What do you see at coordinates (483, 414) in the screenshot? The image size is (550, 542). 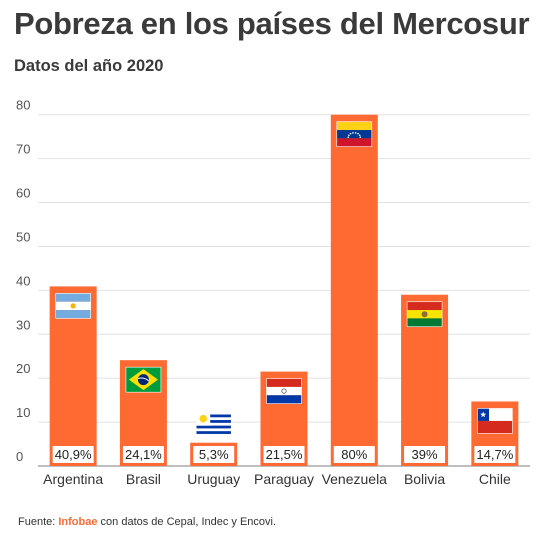 I see `star-icon` at bounding box center [483, 414].